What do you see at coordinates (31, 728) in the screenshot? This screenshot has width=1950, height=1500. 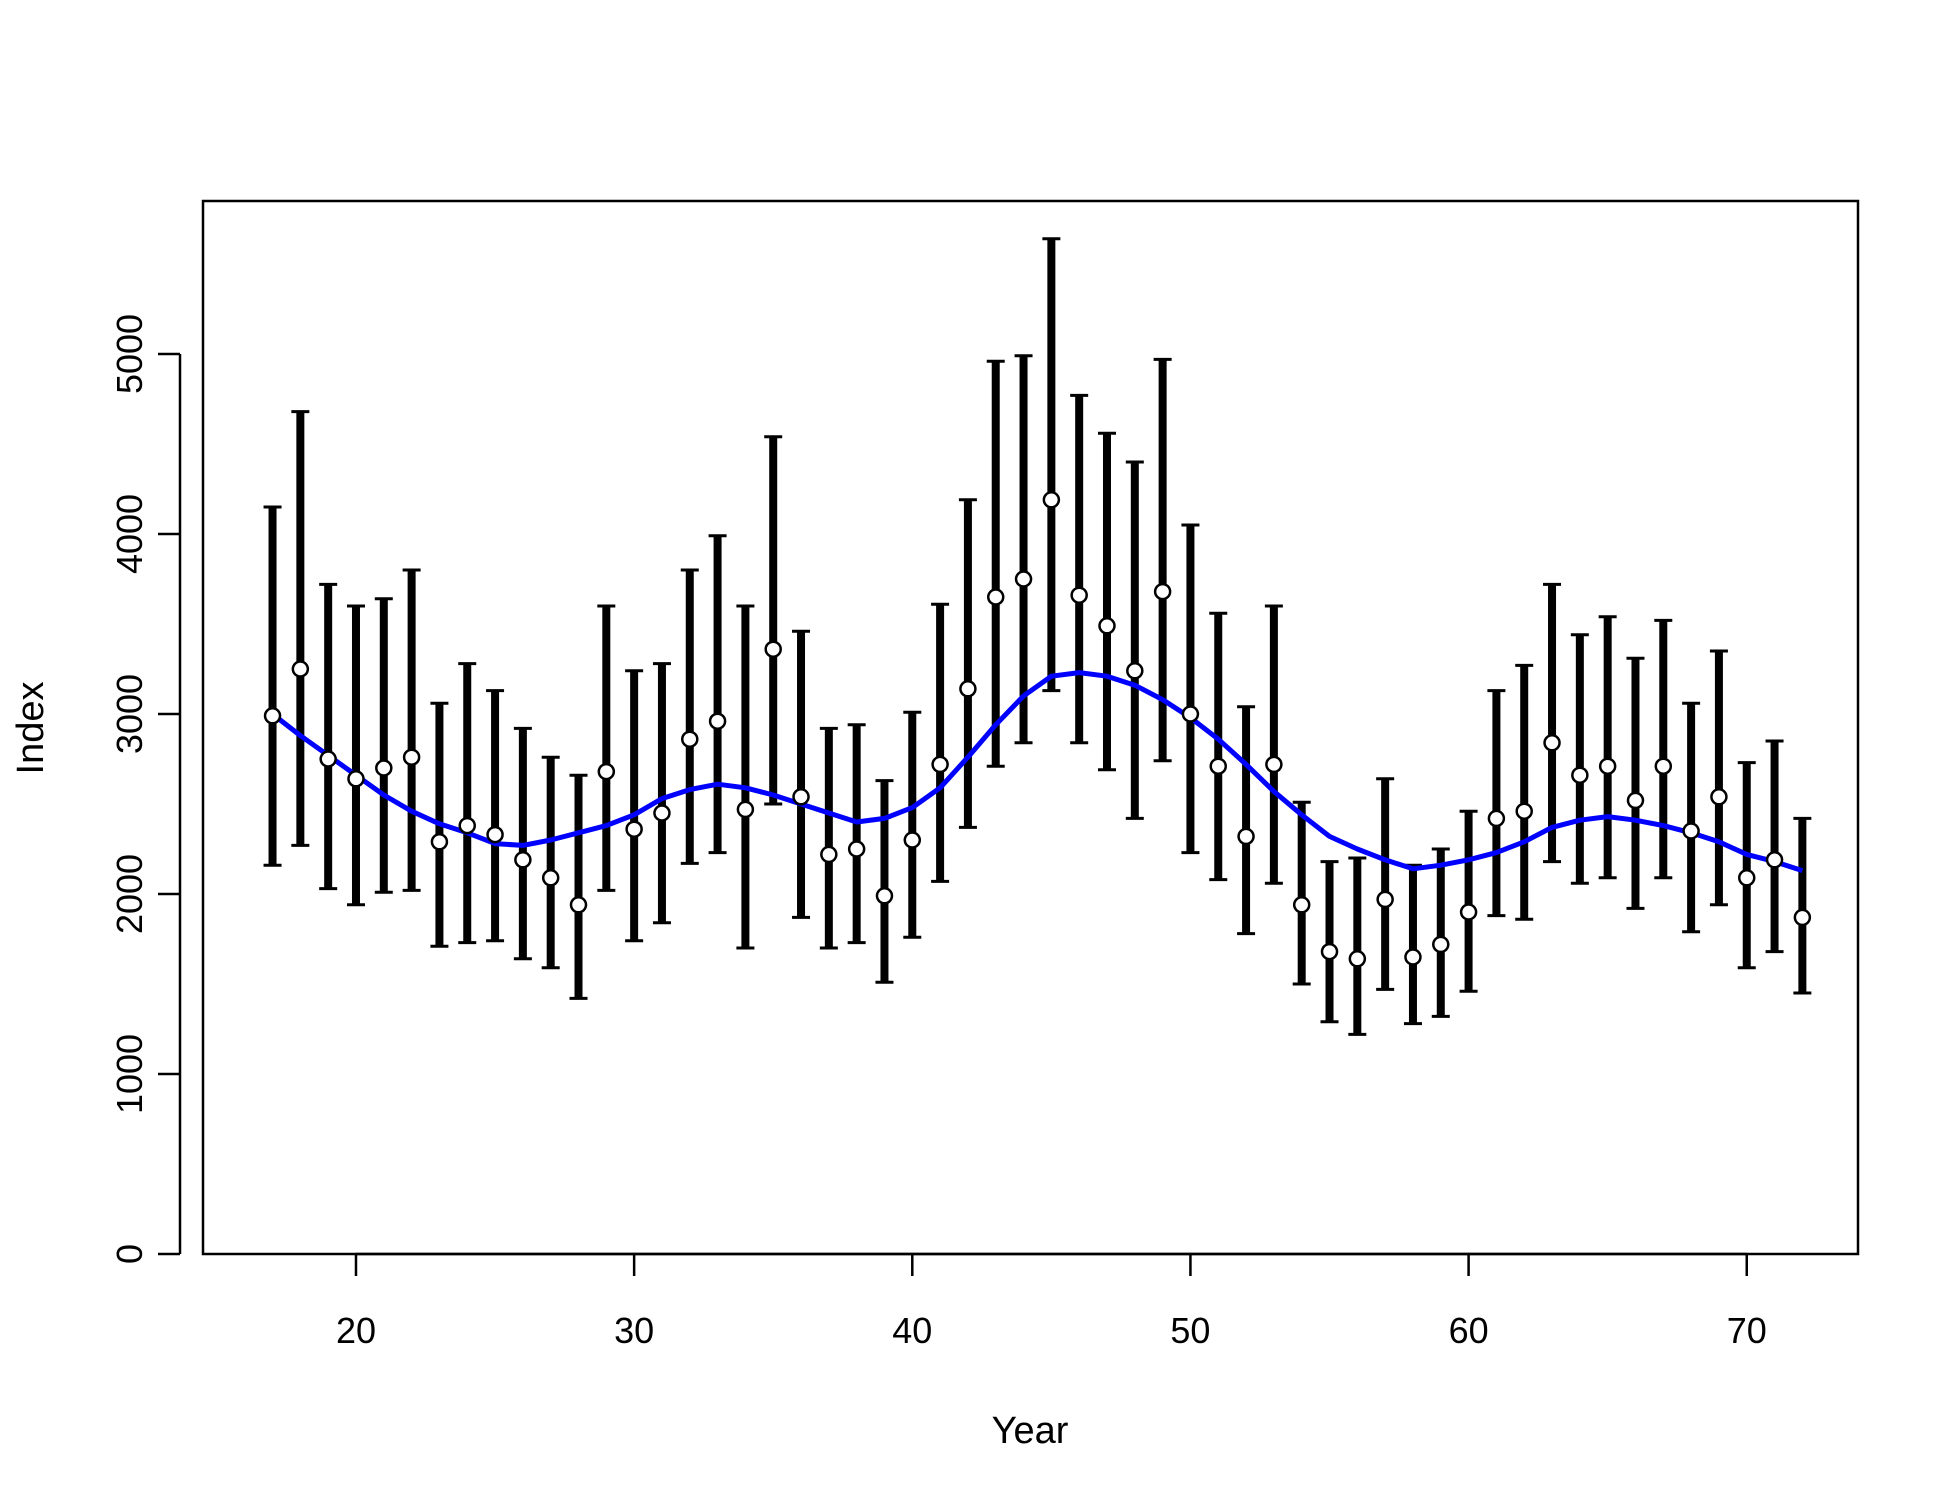 I see `y-axis-title: Index` at bounding box center [31, 728].